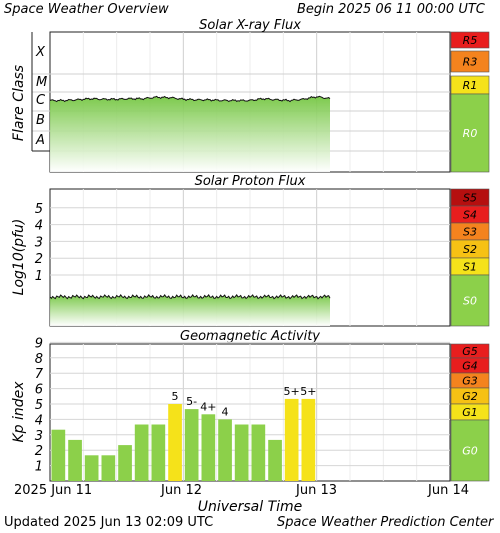  I want to click on scale-label-s2: S2, so click(470, 249).